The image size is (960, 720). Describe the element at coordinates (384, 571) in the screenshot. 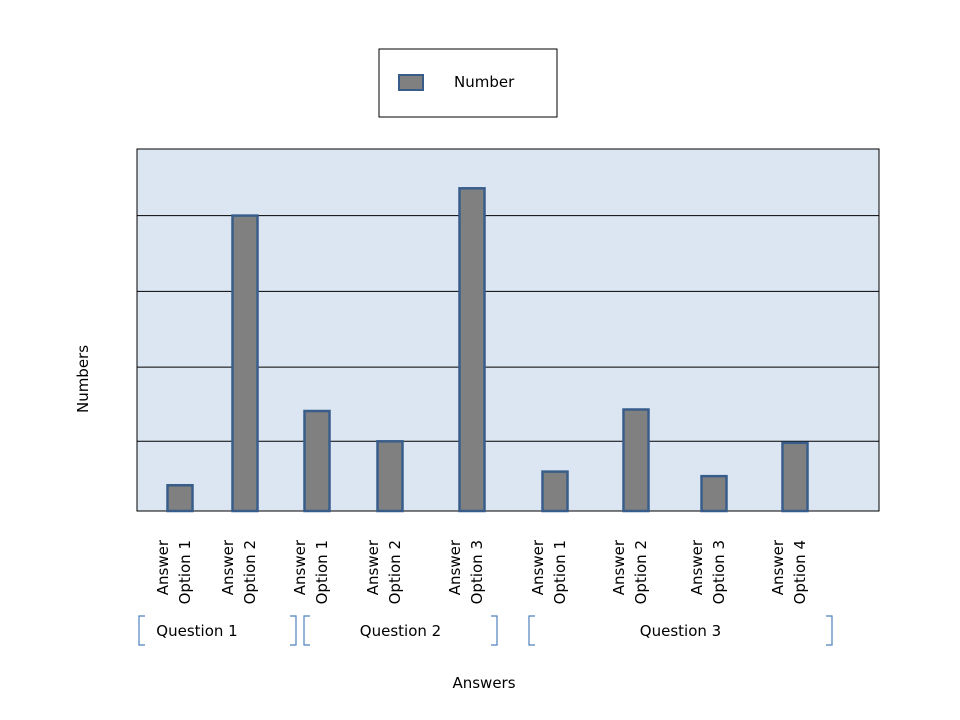

I see `x-tick-label-4: Answer Option 2` at that location.